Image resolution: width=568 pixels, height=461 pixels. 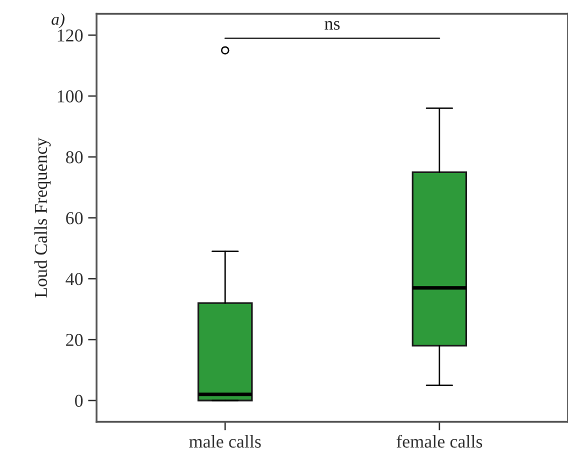 What do you see at coordinates (332, 25) in the screenshot?
I see `annotation: ns` at bounding box center [332, 25].